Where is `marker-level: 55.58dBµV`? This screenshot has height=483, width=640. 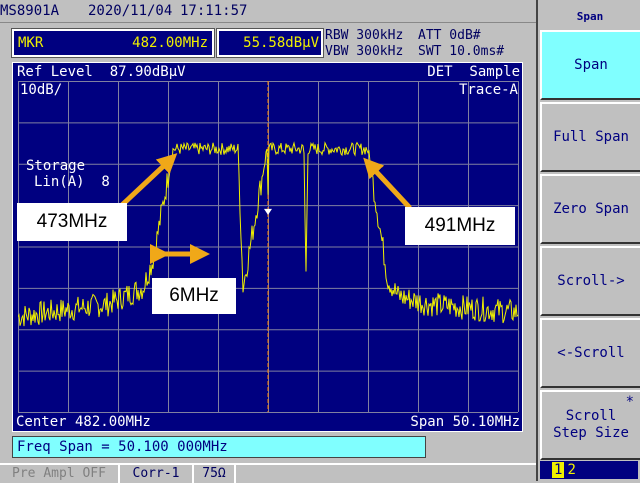 marker-level: 55.58dBµV is located at coordinates (270, 43).